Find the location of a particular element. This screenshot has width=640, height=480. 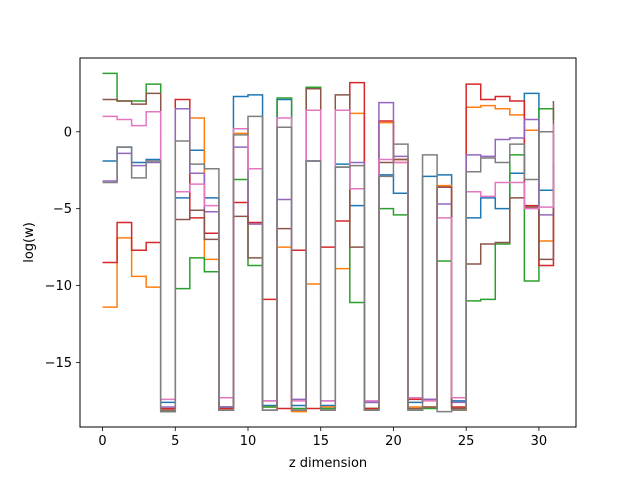

x-tick-label: 0 is located at coordinates (102, 441).